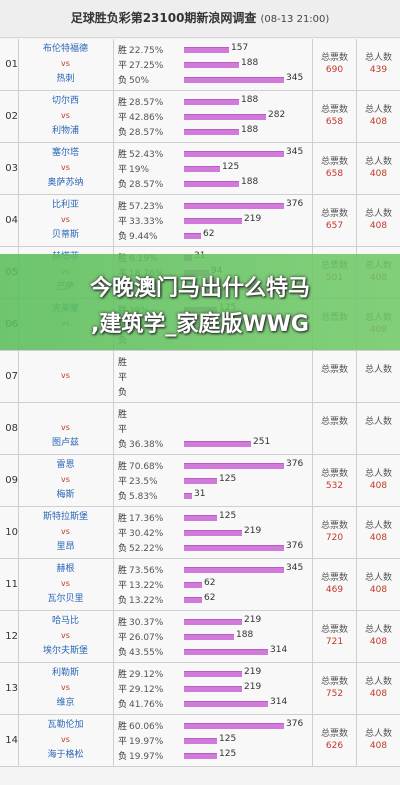 The image size is (400, 785). I want to click on lose-line: 负 36.38% 251, so click(194, 443).